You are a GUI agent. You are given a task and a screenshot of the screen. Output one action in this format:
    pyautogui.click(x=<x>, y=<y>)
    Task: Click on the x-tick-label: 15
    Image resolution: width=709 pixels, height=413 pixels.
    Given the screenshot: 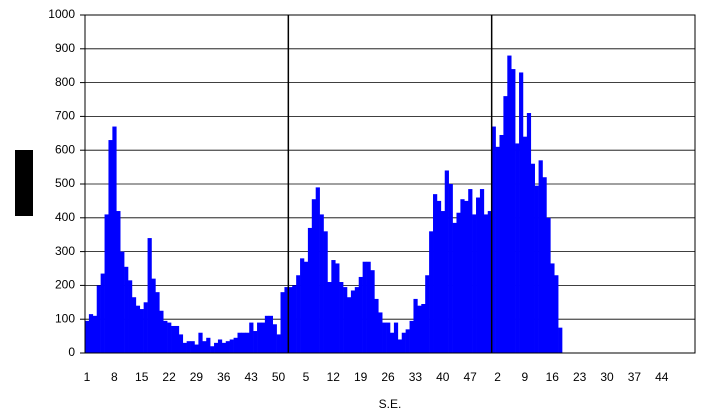 What is the action you would take?
    pyautogui.click(x=142, y=377)
    